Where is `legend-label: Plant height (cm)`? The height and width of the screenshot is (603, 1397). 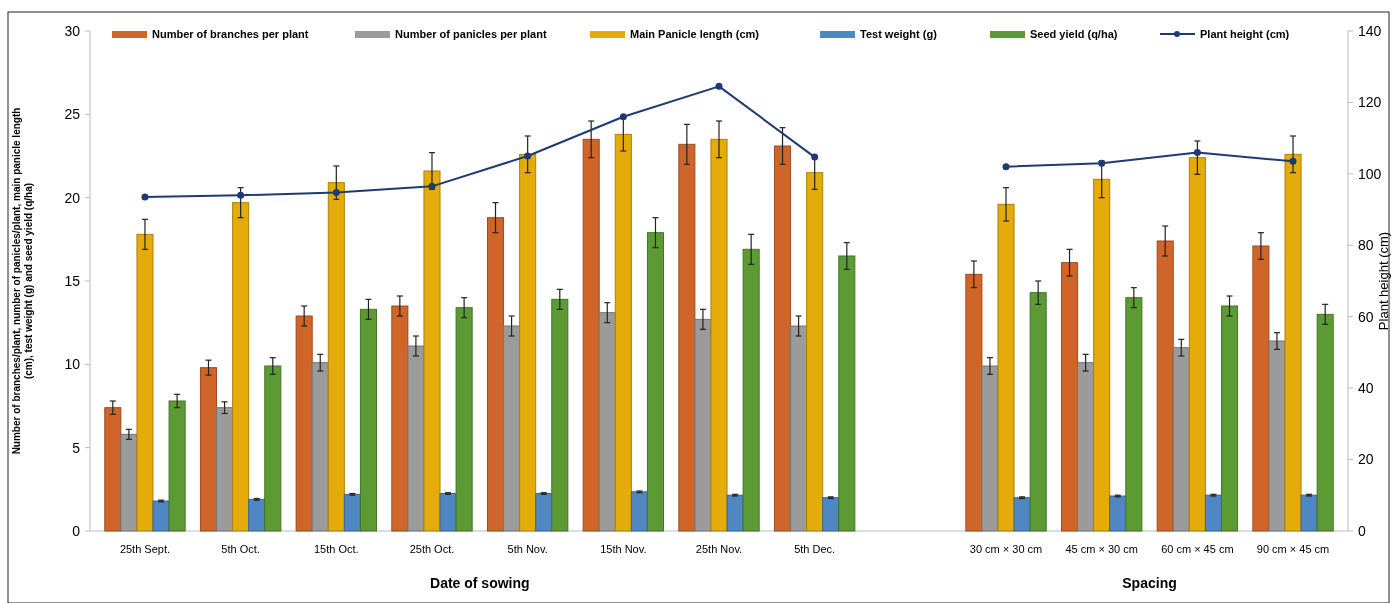 legend-label: Plant height (cm) is located at coordinates (1245, 33).